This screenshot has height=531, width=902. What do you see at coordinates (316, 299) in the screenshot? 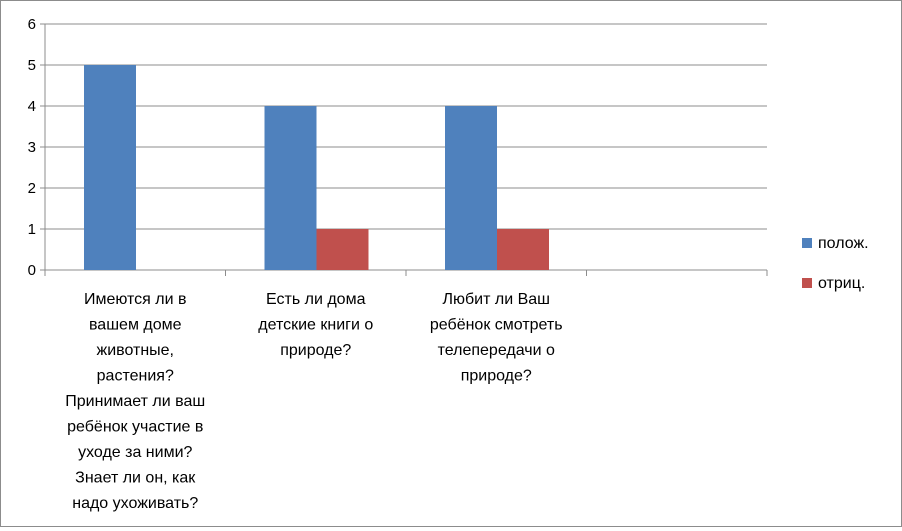
I see `x-category-label-line: Есть ли дома` at bounding box center [316, 299].